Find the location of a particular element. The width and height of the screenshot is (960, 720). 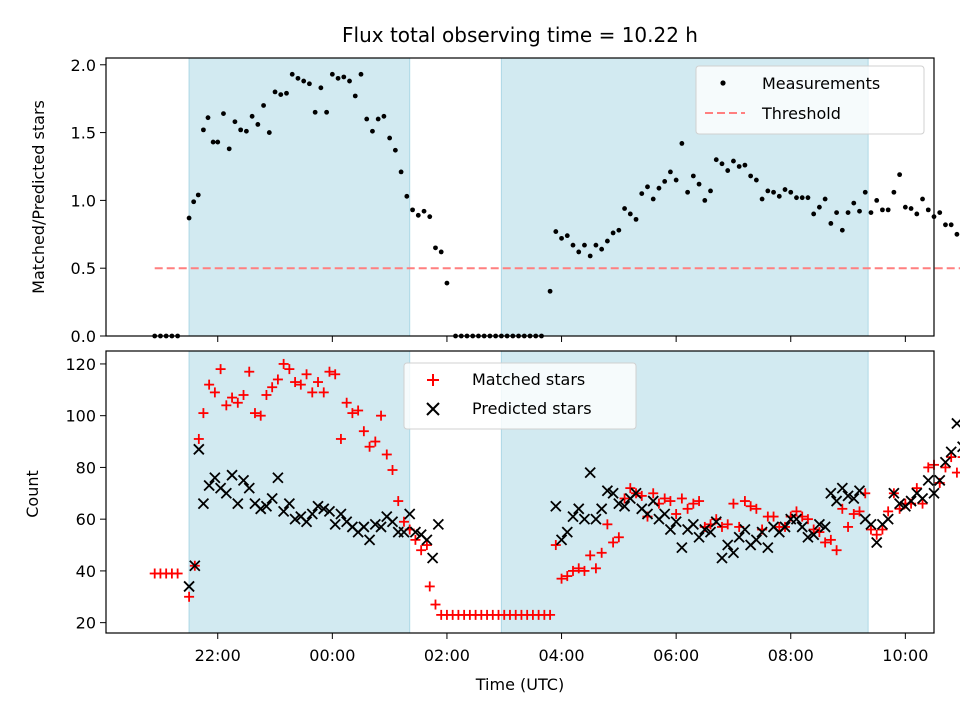

y-tick-label: 1.5 is located at coordinates (83, 133).